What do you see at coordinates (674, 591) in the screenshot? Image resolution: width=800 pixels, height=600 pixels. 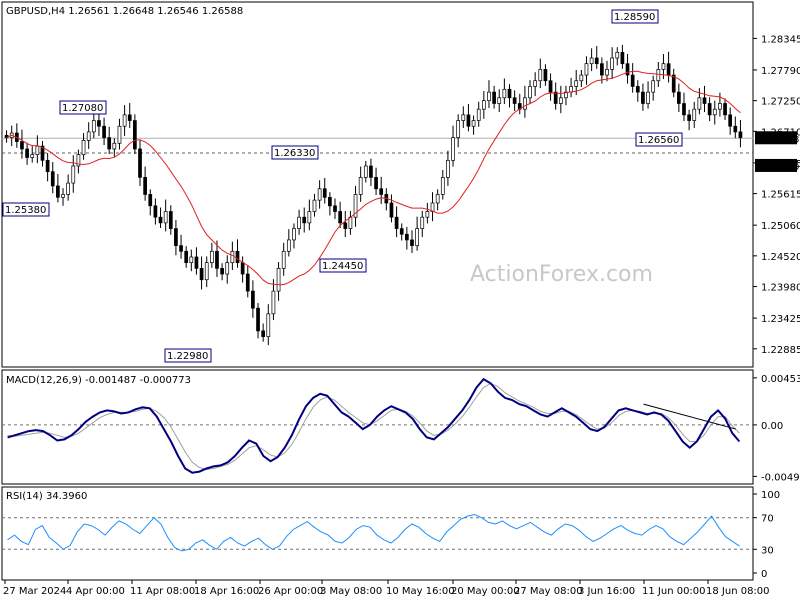 I see `x-tick-label: 11 Jun 00:00` at bounding box center [674, 591].